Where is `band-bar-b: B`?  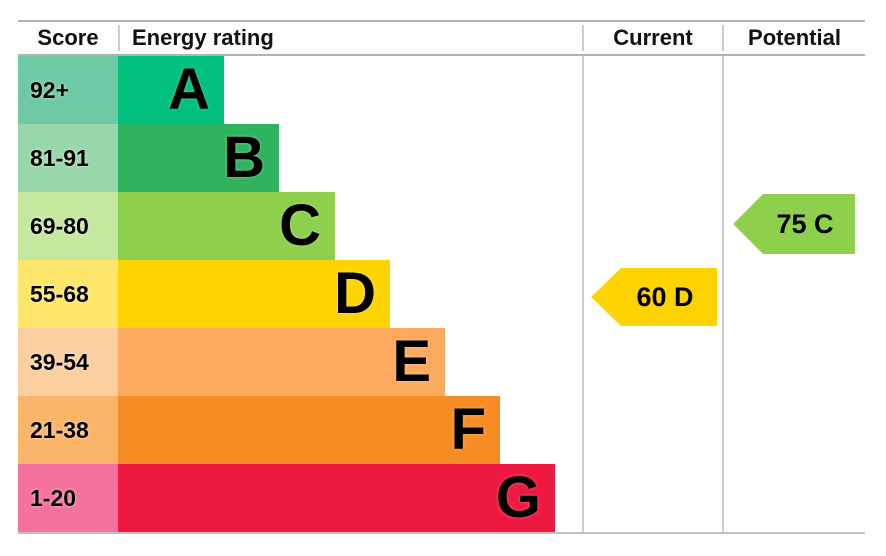
band-bar-b: B is located at coordinates (198, 158).